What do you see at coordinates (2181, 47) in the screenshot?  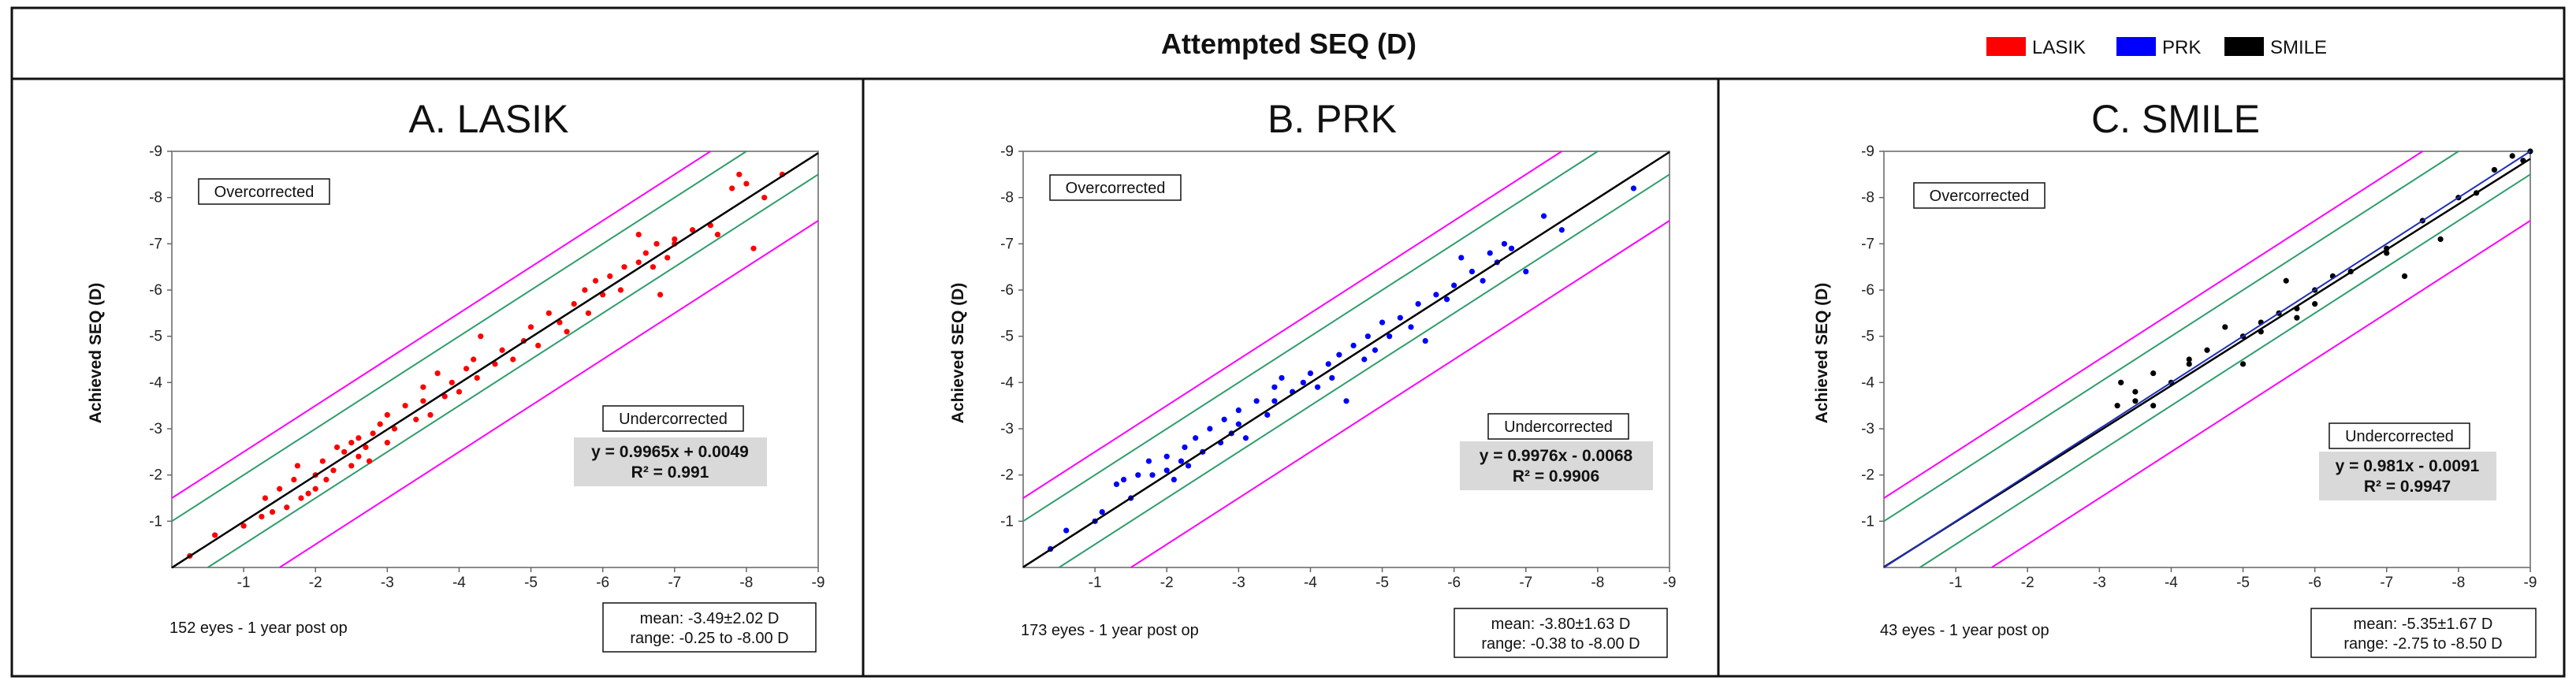 I see `legend-label-prk: PRK` at bounding box center [2181, 47].